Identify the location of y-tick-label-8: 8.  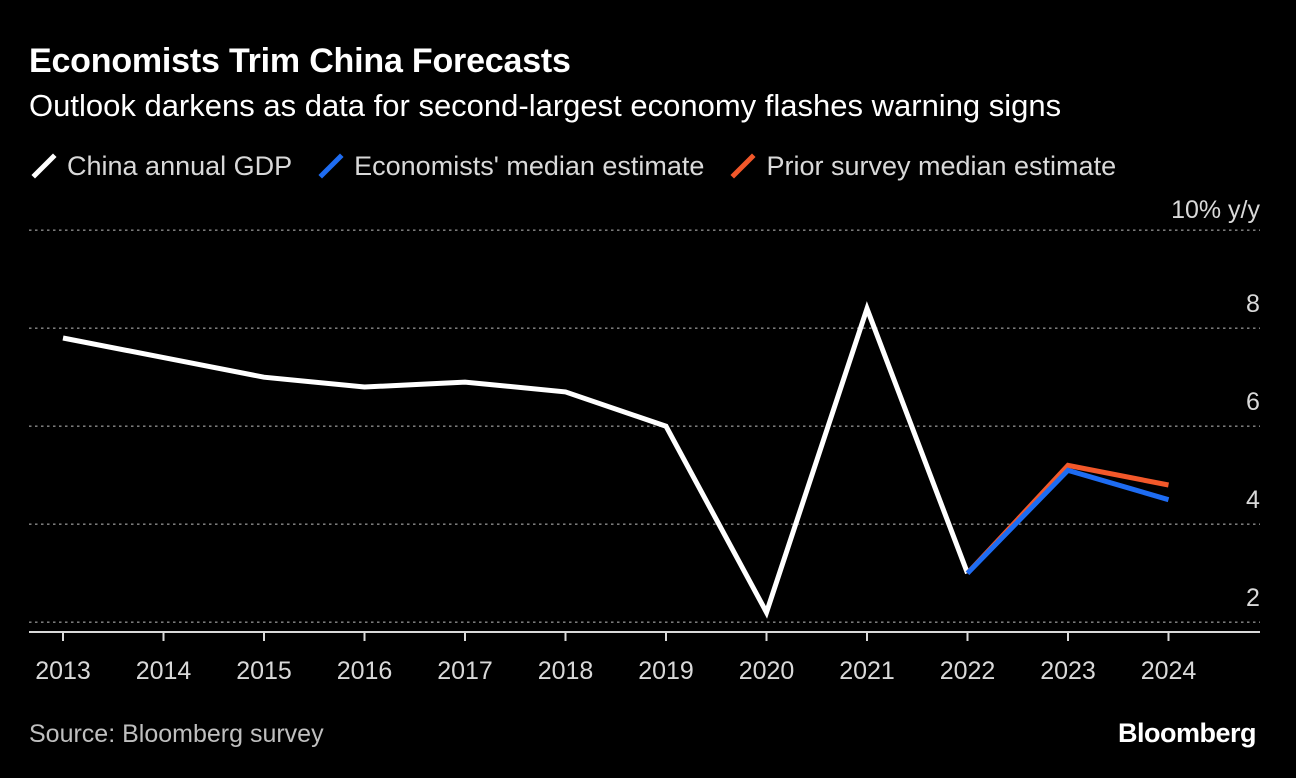
(1253, 304).